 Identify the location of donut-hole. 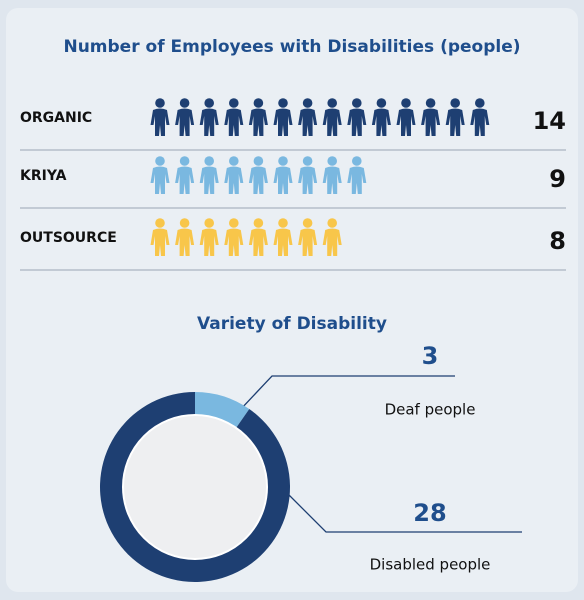
(195, 487).